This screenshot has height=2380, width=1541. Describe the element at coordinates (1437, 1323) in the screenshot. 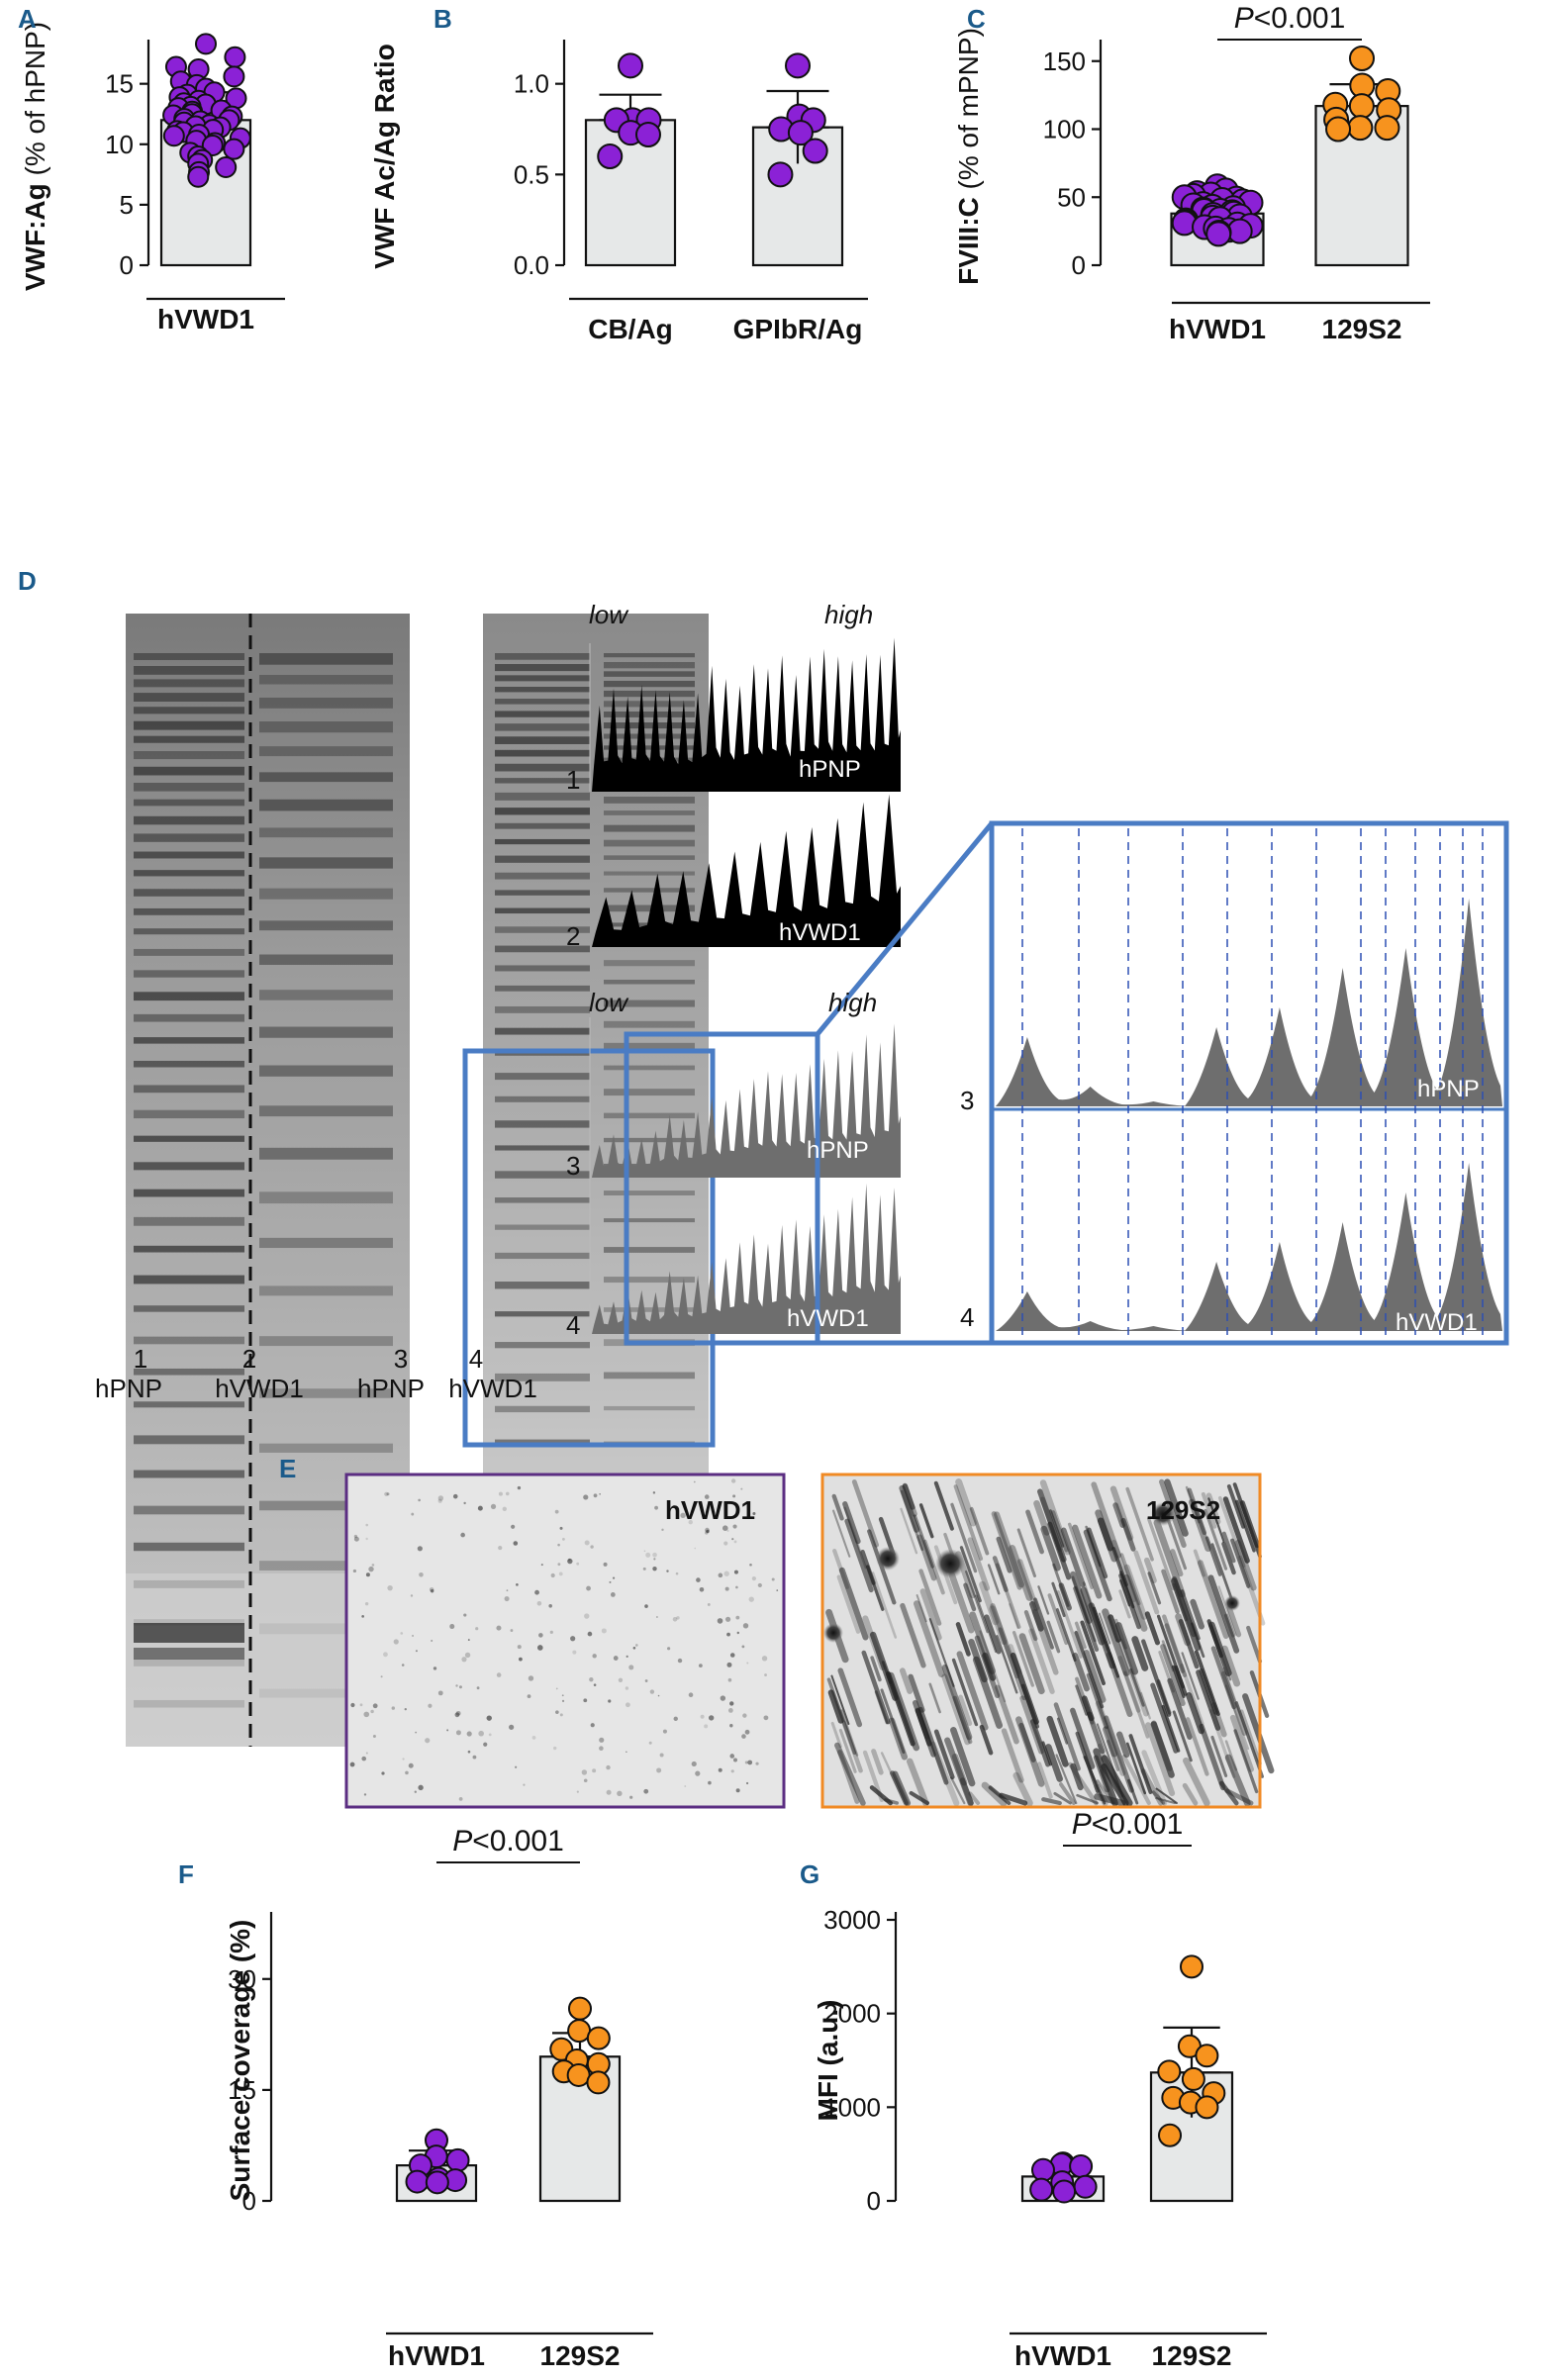

I see `zoom-name: hVWD1` at that location.